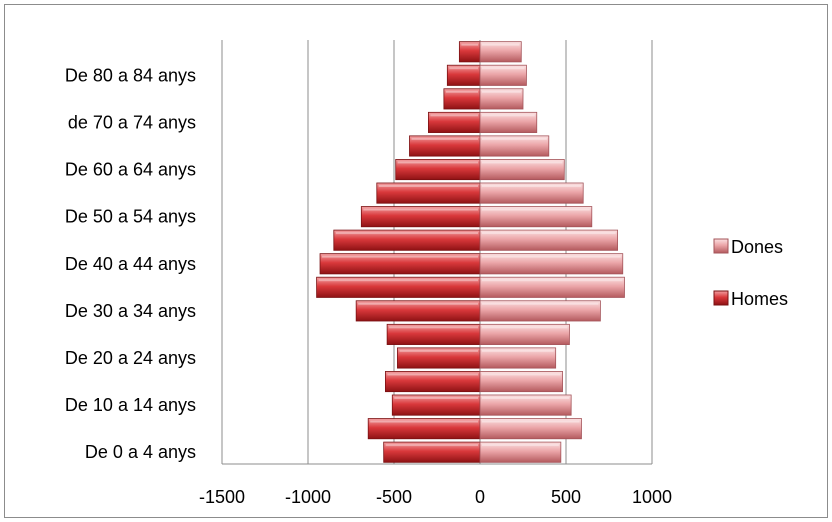 Image resolution: width=832 pixels, height=522 pixels. What do you see at coordinates (130, 405) in the screenshot?
I see `y-tick-label: De 10 a 14 anys` at bounding box center [130, 405].